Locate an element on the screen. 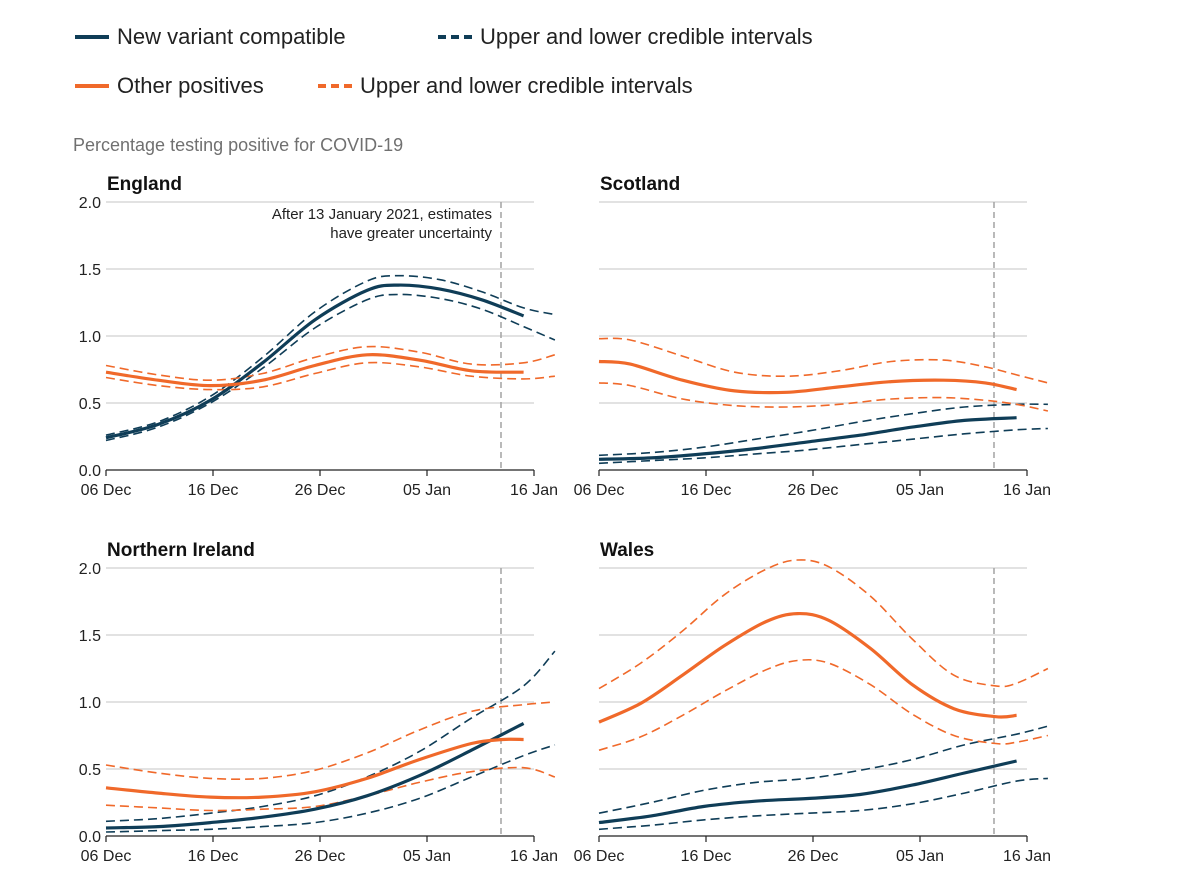 This screenshot has height=894, width=1200. legend-item-new-variant: New variant compatible is located at coordinates (210, 37).